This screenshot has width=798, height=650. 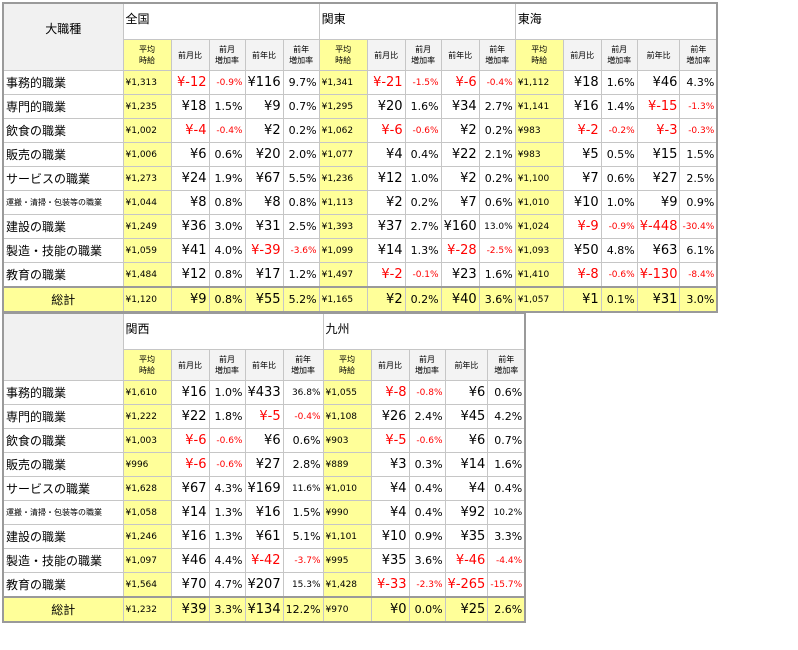 What do you see at coordinates (227, 226) in the screenshot?
I see `value-cell: 3.0%` at bounding box center [227, 226].